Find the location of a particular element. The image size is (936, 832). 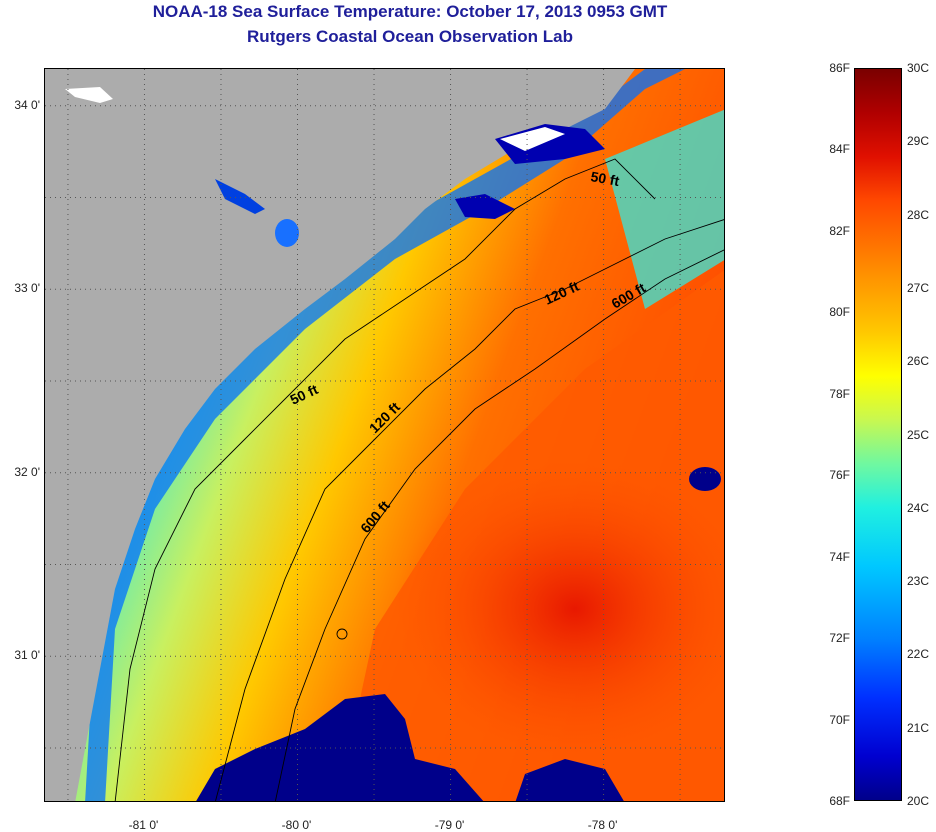

colorbar-f-label: 80F is located at coordinates (839, 312).